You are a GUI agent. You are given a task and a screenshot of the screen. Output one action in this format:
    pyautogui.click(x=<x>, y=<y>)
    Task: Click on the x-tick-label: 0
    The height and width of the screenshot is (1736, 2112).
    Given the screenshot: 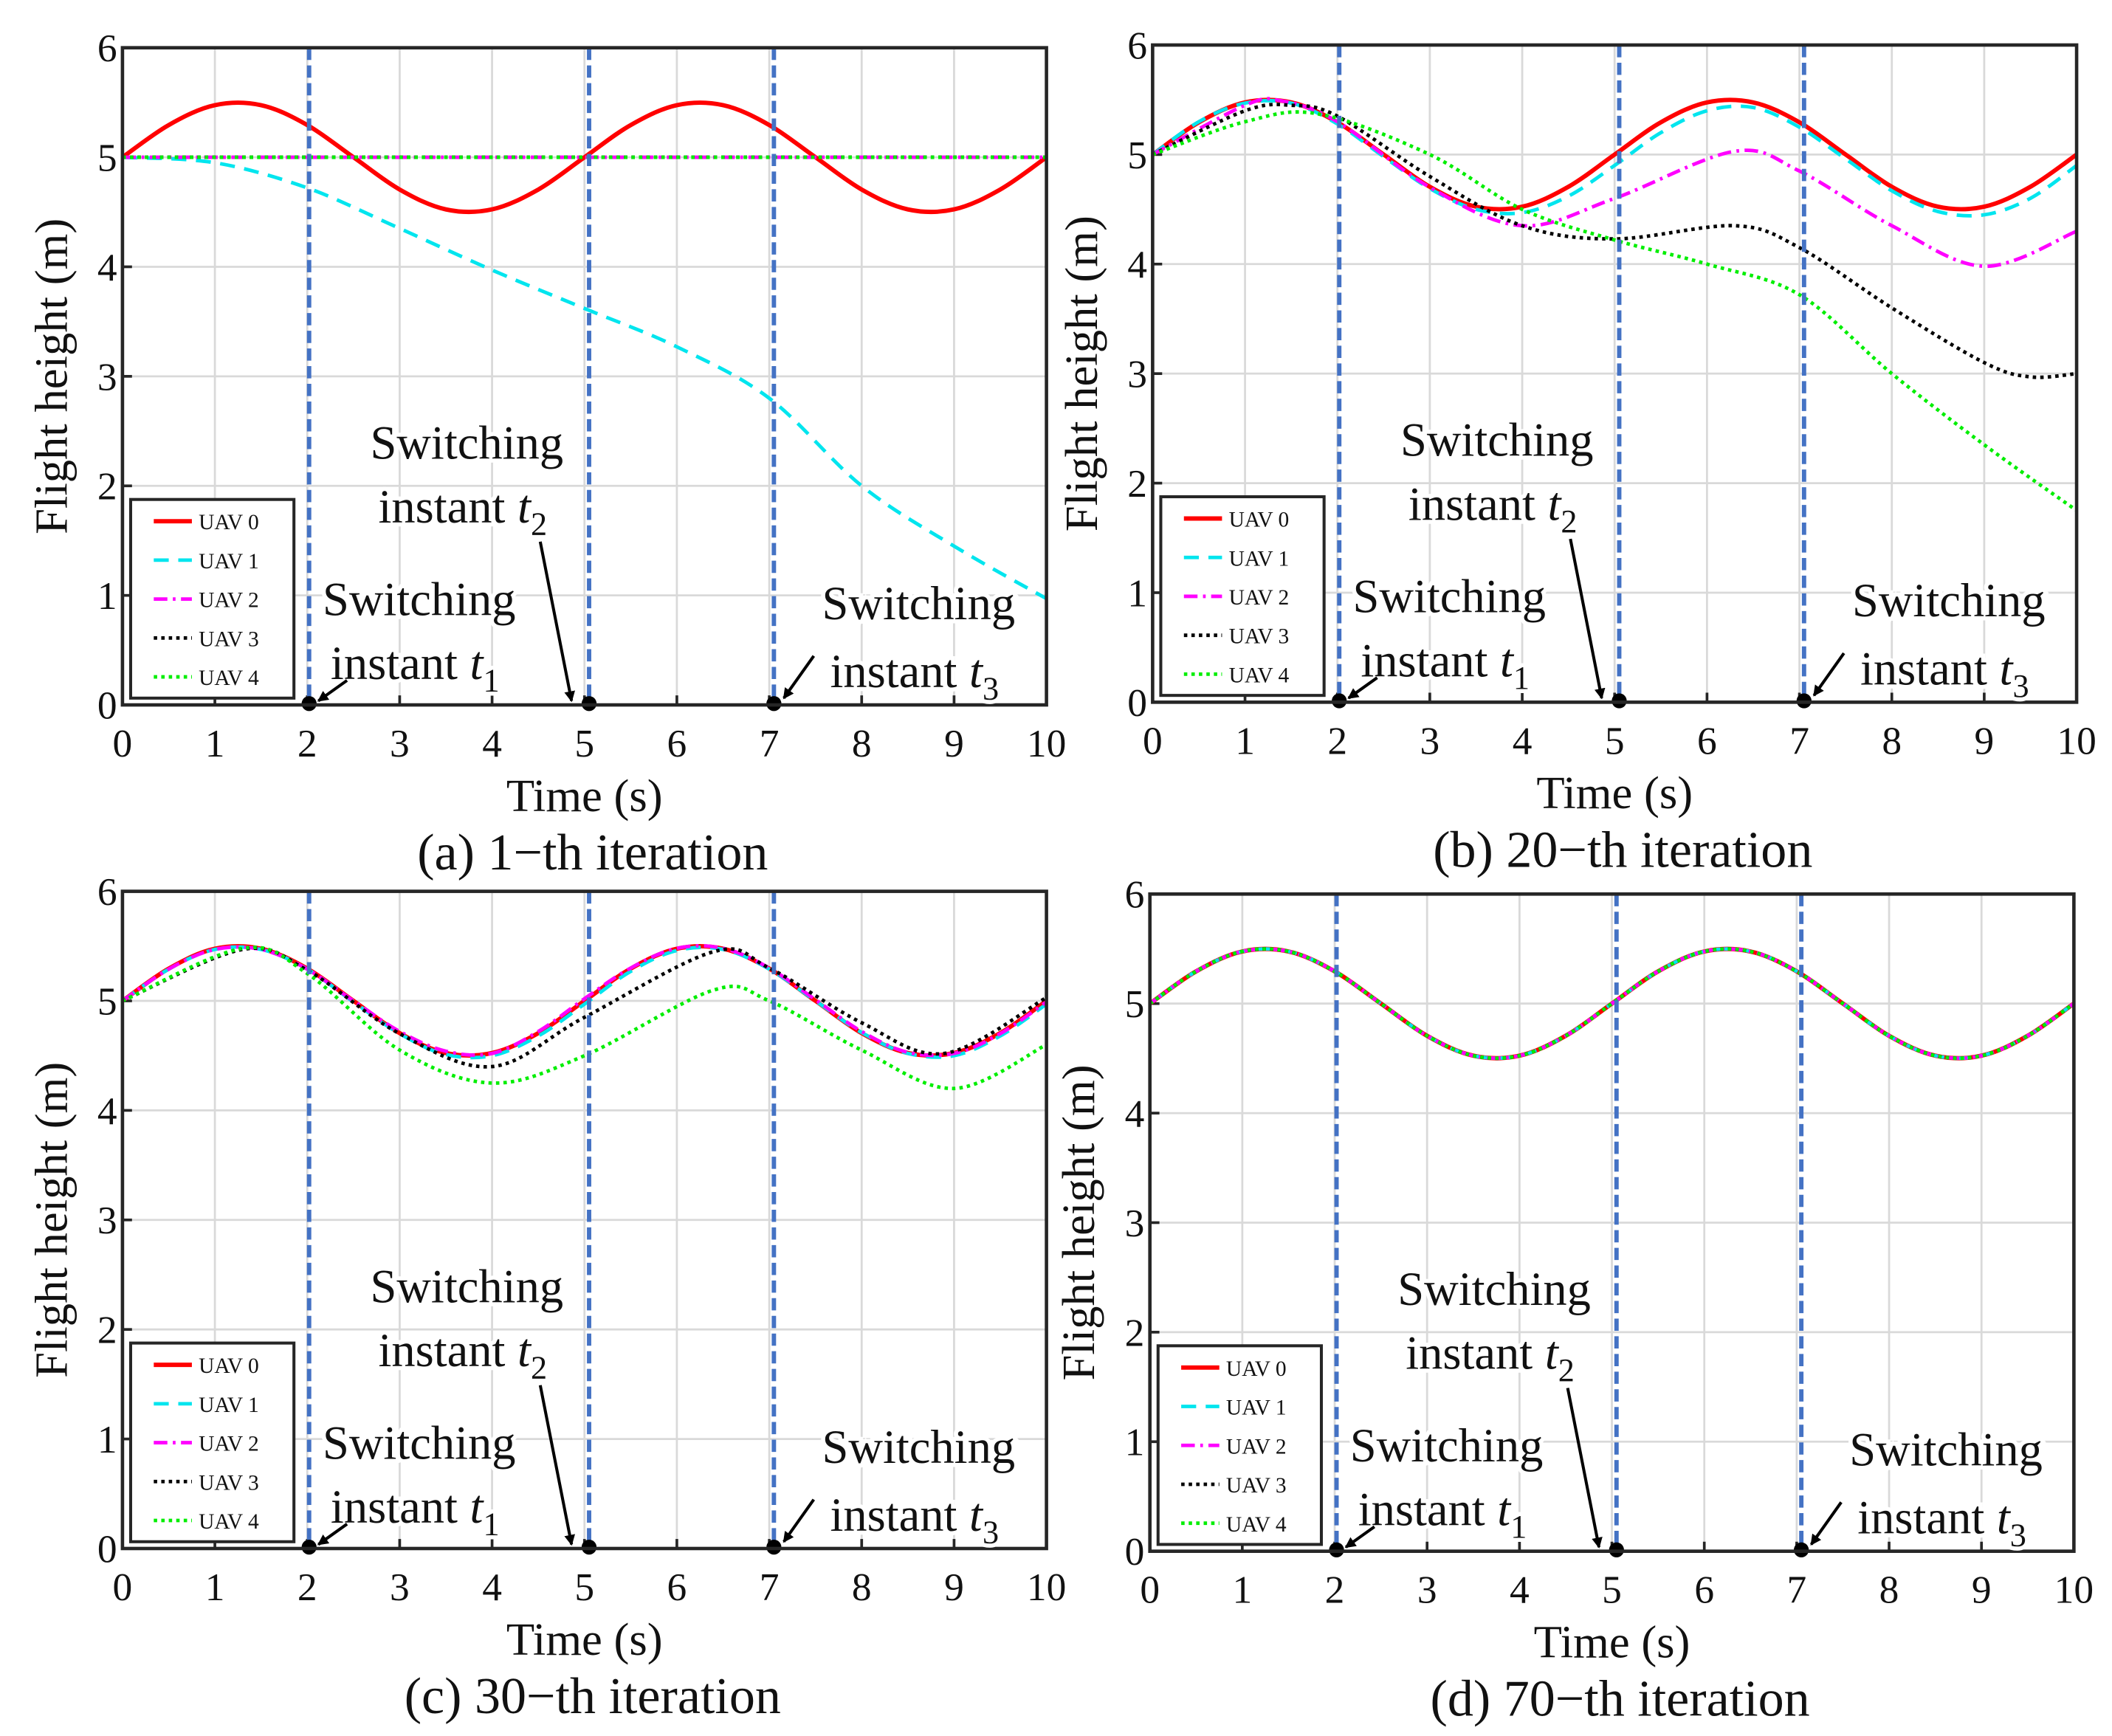 What is the action you would take?
    pyautogui.click(x=123, y=1587)
    